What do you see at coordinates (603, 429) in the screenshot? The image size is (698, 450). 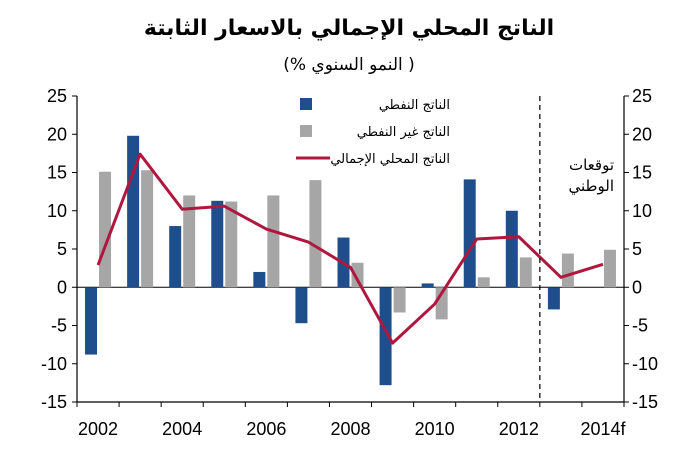 I see `x-tick-label: 2014f` at bounding box center [603, 429].